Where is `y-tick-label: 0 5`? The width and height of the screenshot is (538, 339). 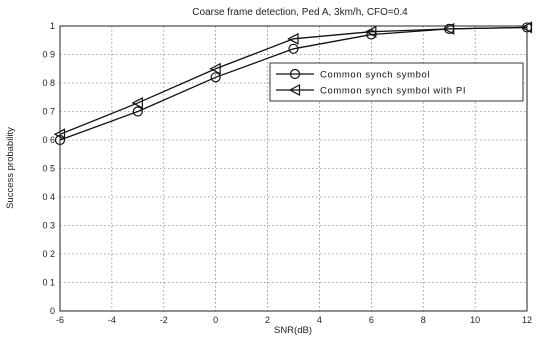
y-tick-label: 0 5 is located at coordinates (48, 169).